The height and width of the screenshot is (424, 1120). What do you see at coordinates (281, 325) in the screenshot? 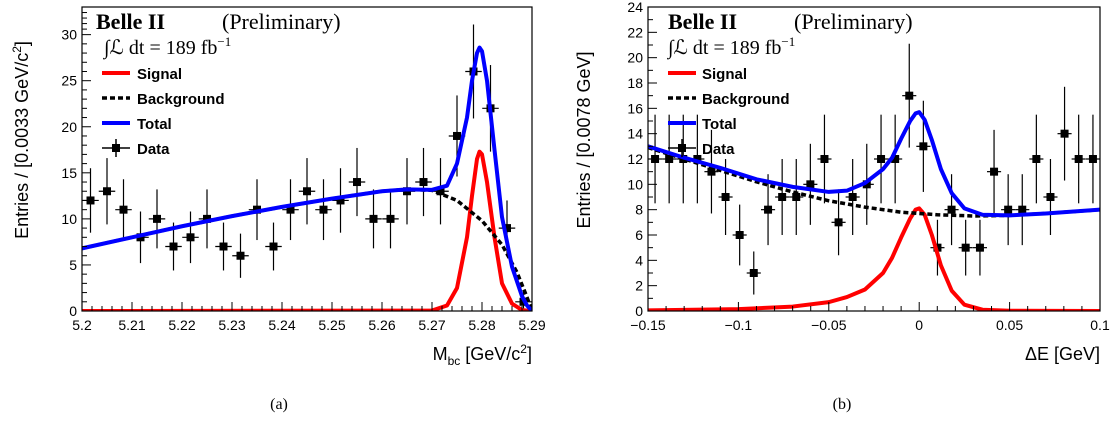
I see `x-tick-label-a: 5.24` at bounding box center [281, 325].